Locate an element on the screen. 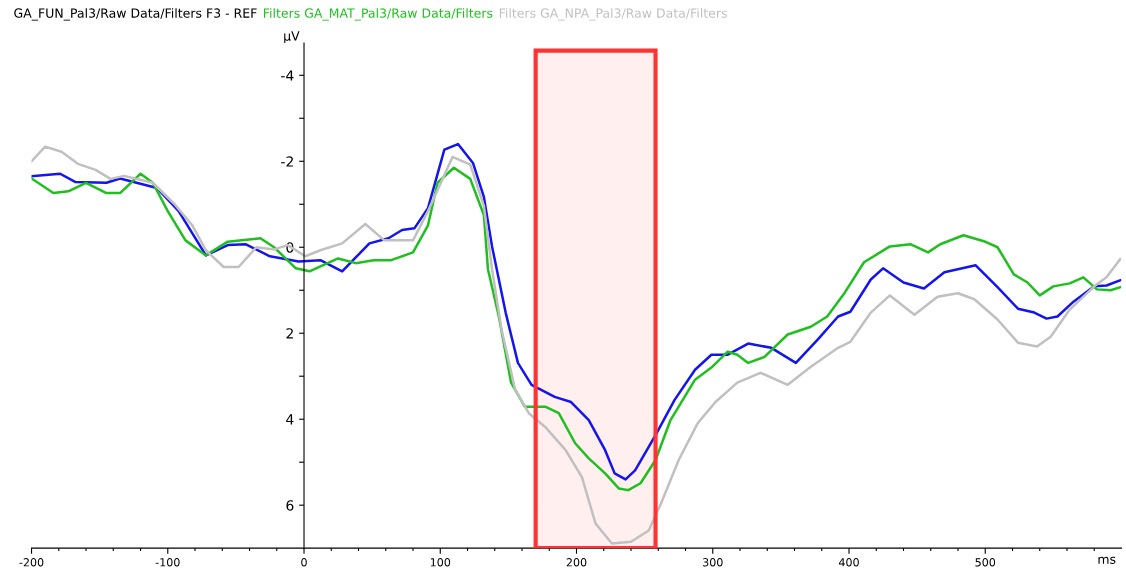 The height and width of the screenshot is (574, 1126). y-tick-label: -2 is located at coordinates (287, 161).